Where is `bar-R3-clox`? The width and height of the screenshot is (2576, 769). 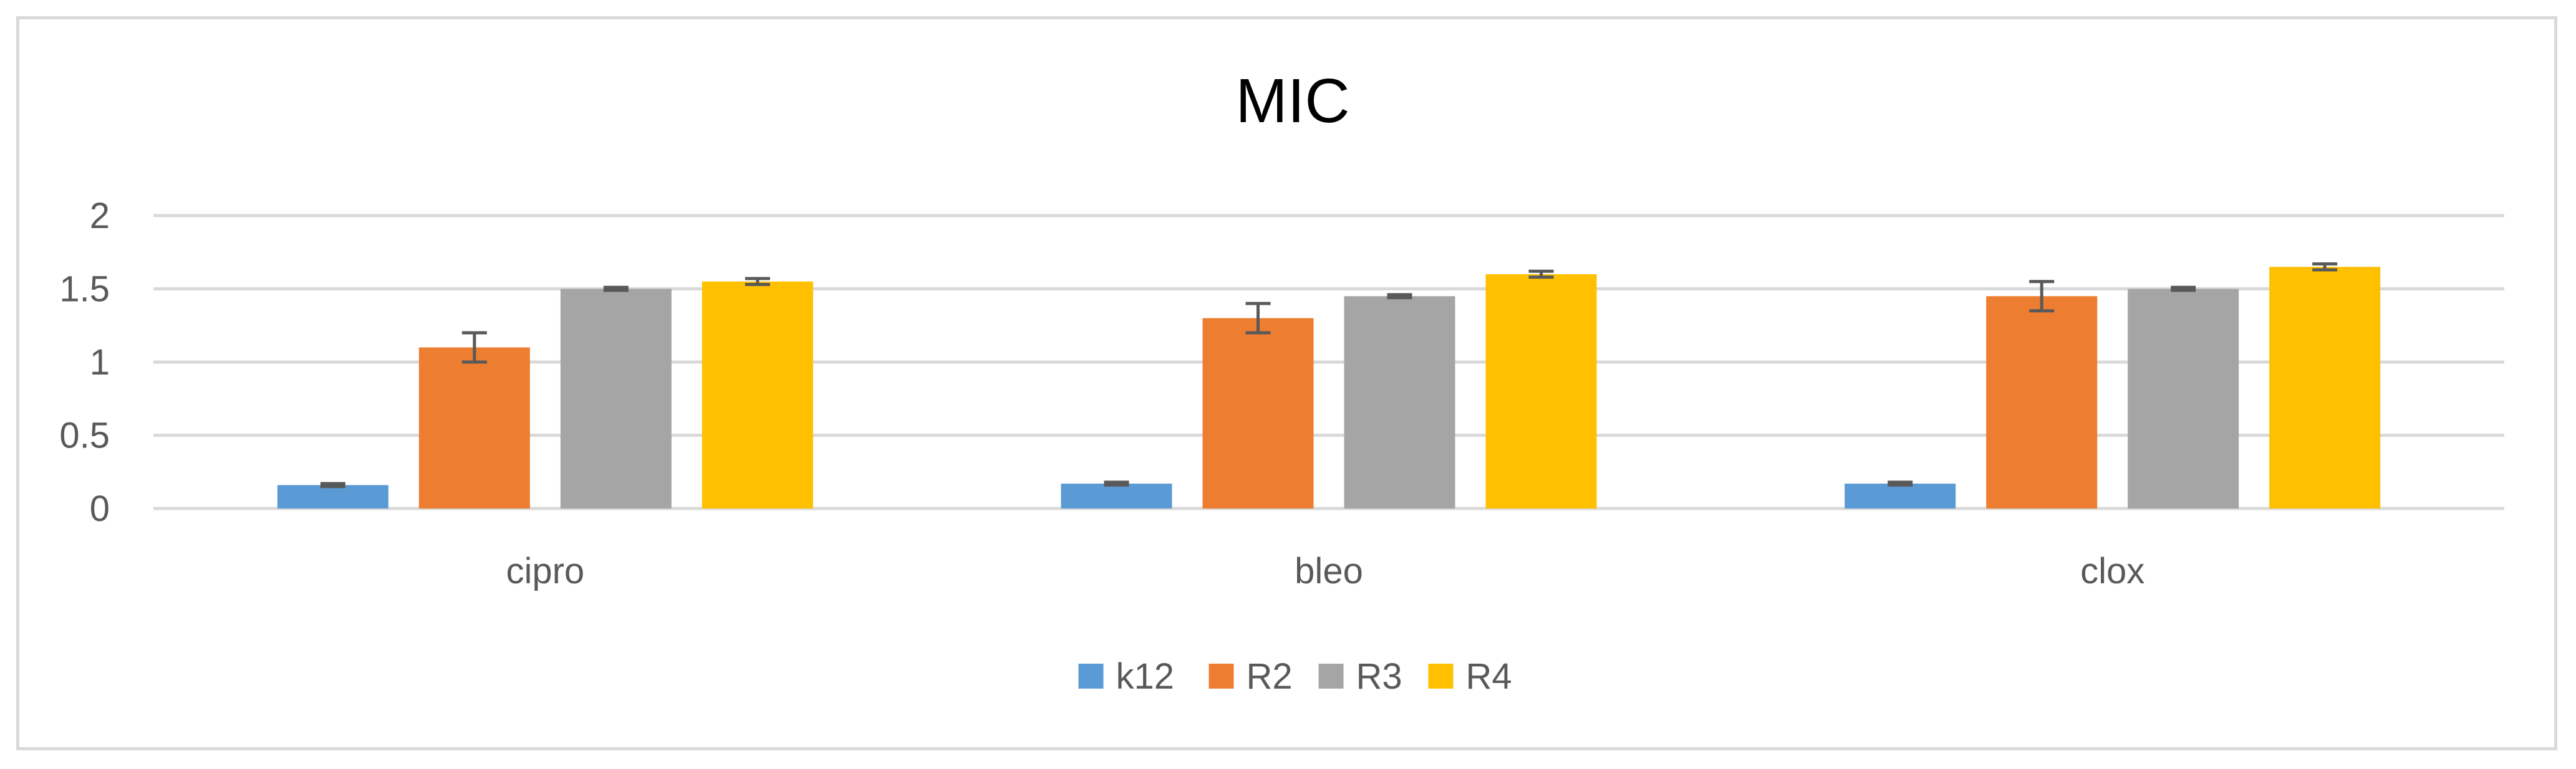
bar-R3-clox is located at coordinates (2183, 399).